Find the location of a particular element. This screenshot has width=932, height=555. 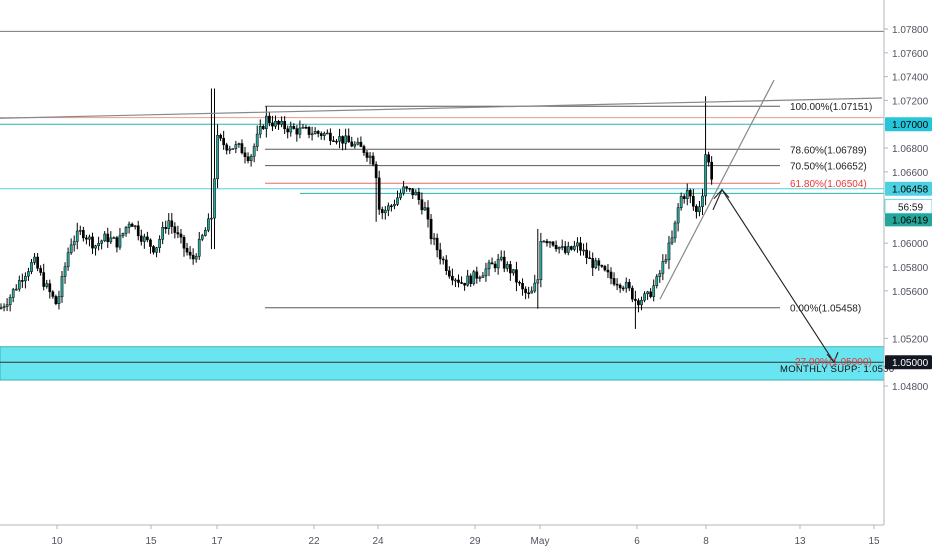

time-tick-label: 22 is located at coordinates (314, 541).